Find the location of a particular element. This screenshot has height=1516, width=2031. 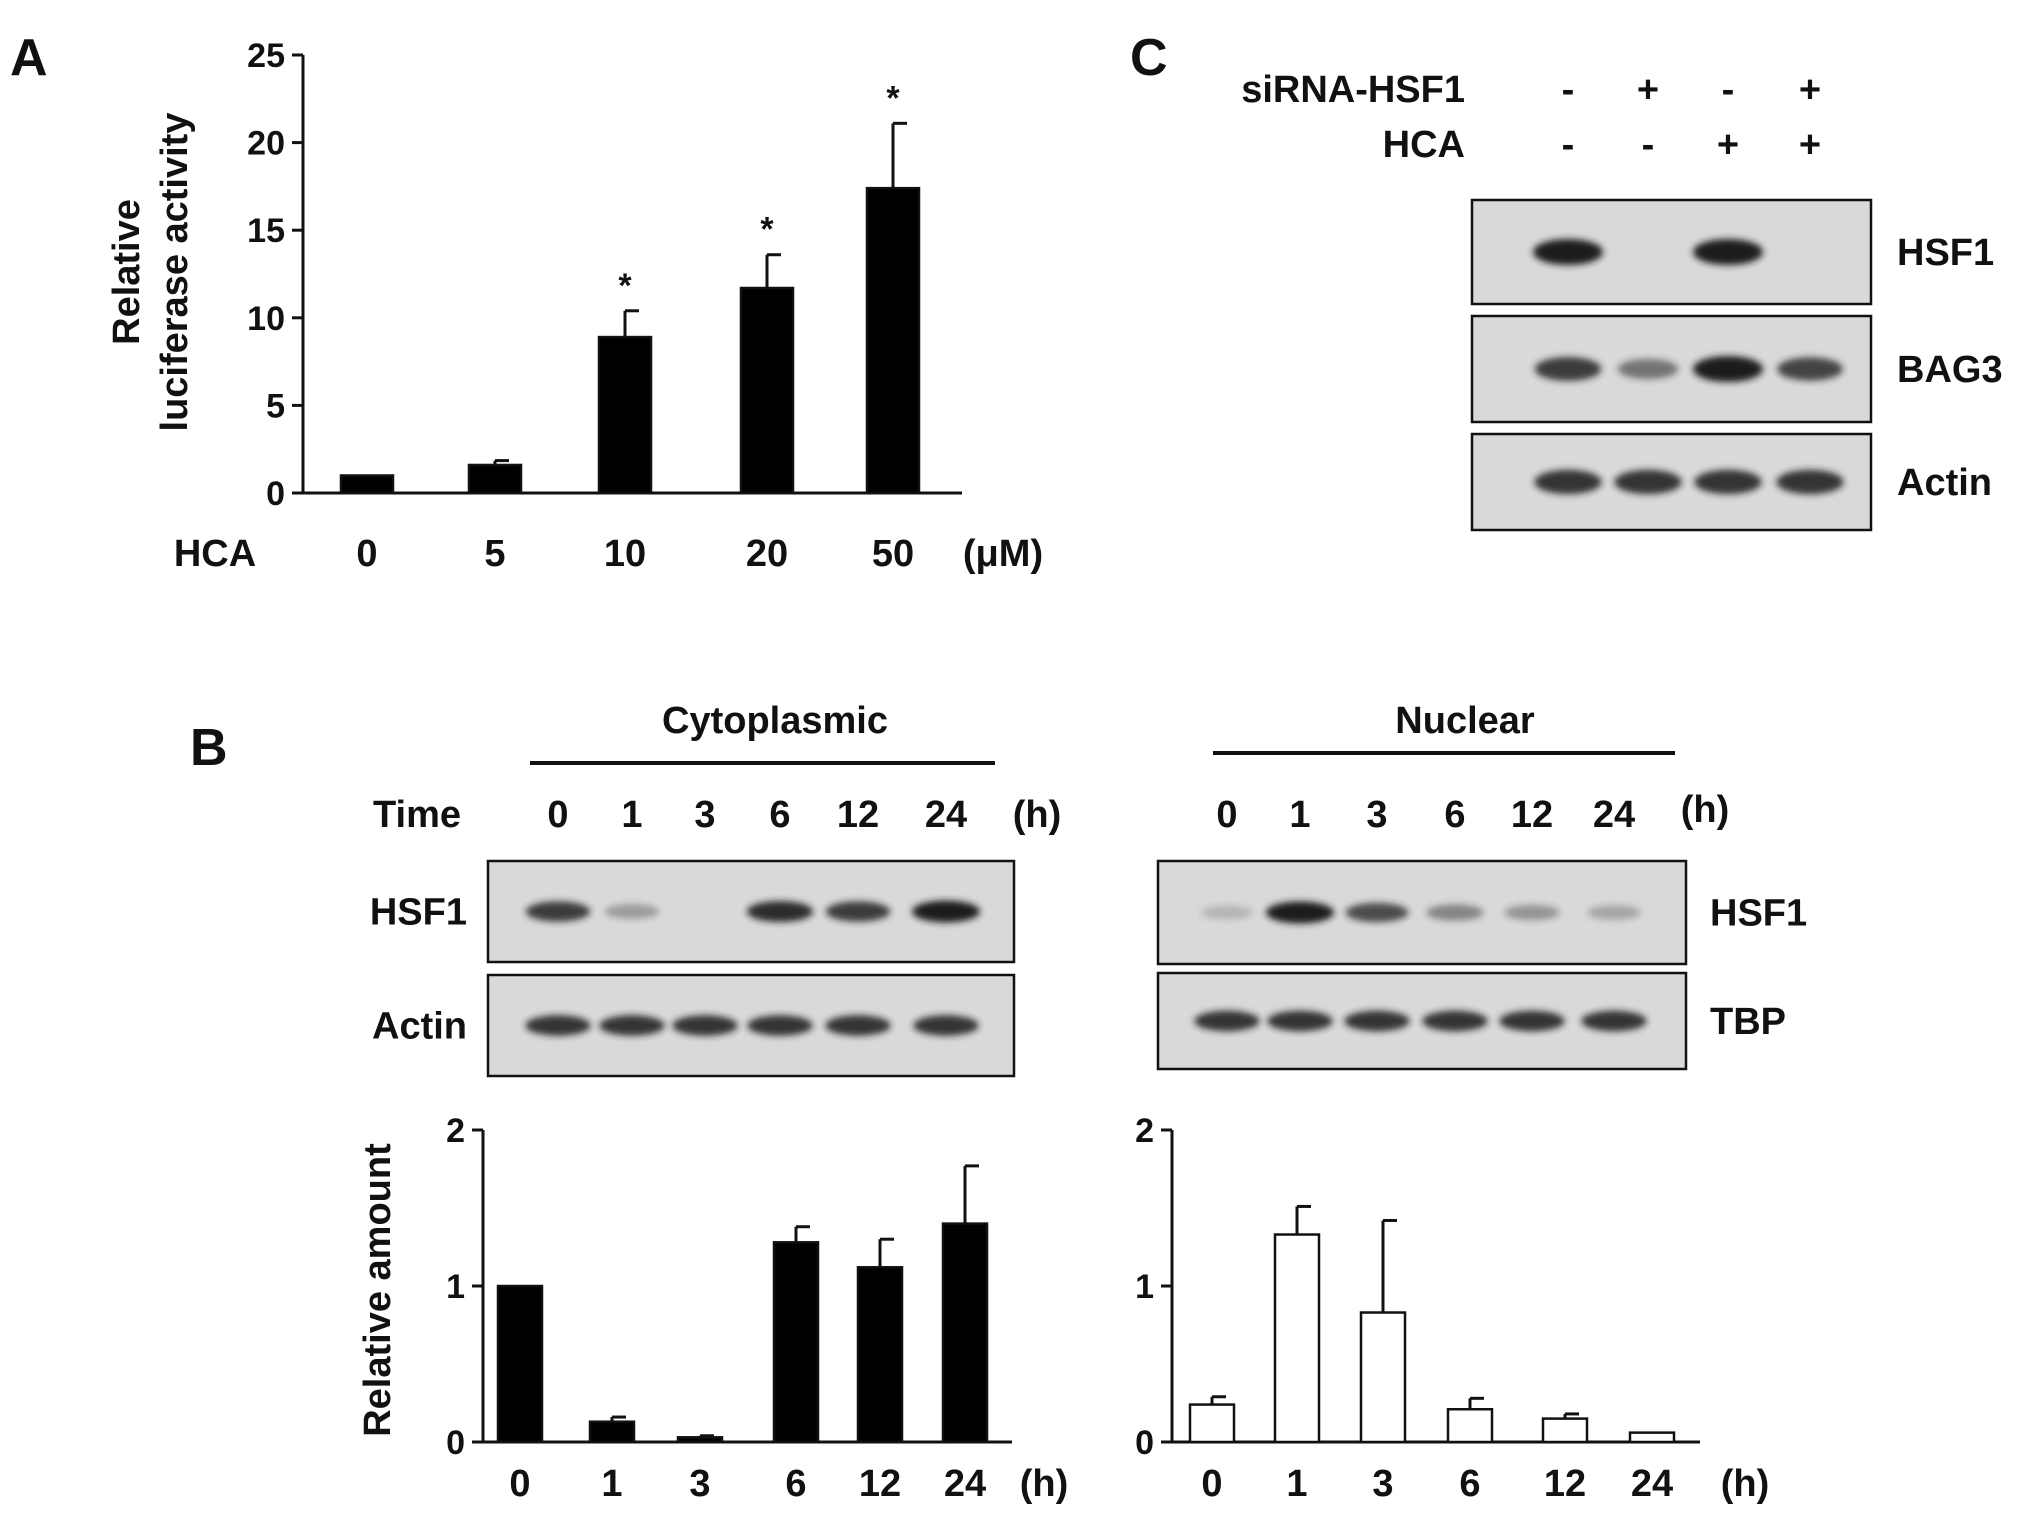

blot-cyto-label: Actin is located at coordinates (419, 1027).